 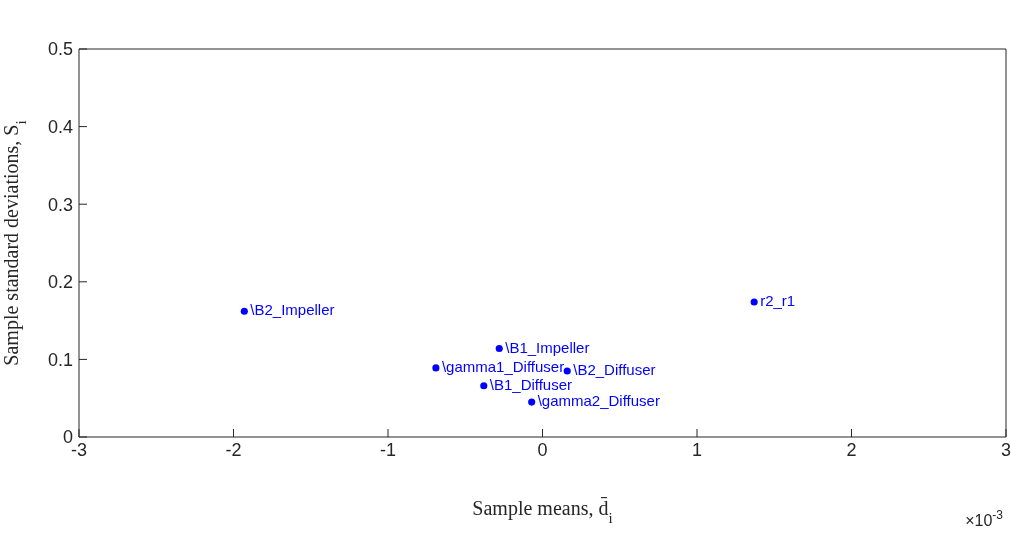 What do you see at coordinates (542, 511) in the screenshot?
I see `x-axis-title: Sample means, d̄$_{i}$` at bounding box center [542, 511].